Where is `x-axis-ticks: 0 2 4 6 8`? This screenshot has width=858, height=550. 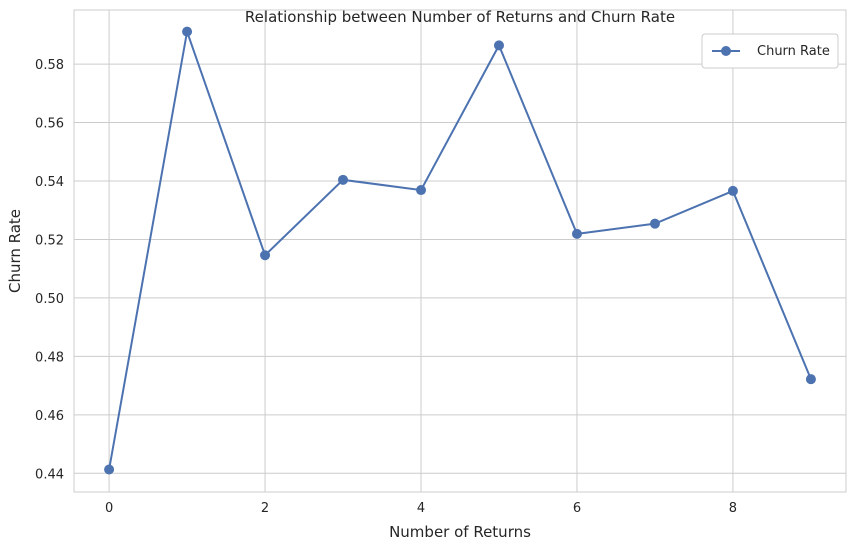 x-axis-ticks: 0 2 4 6 8 is located at coordinates (421, 508).